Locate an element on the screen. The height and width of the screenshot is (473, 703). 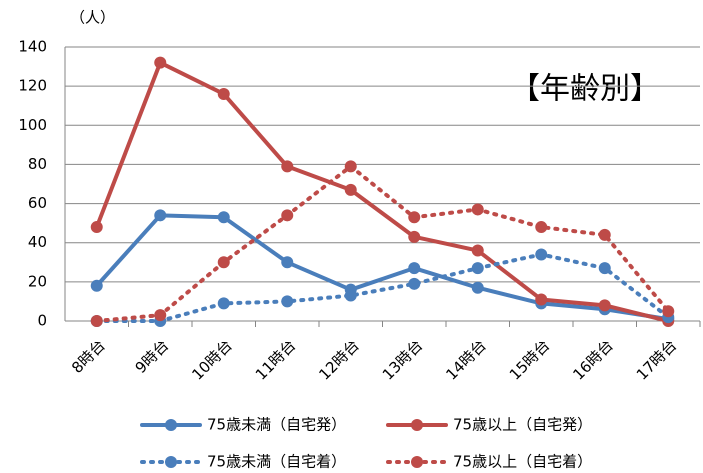
x-tick-label: 15時台 is located at coordinates (529, 359).